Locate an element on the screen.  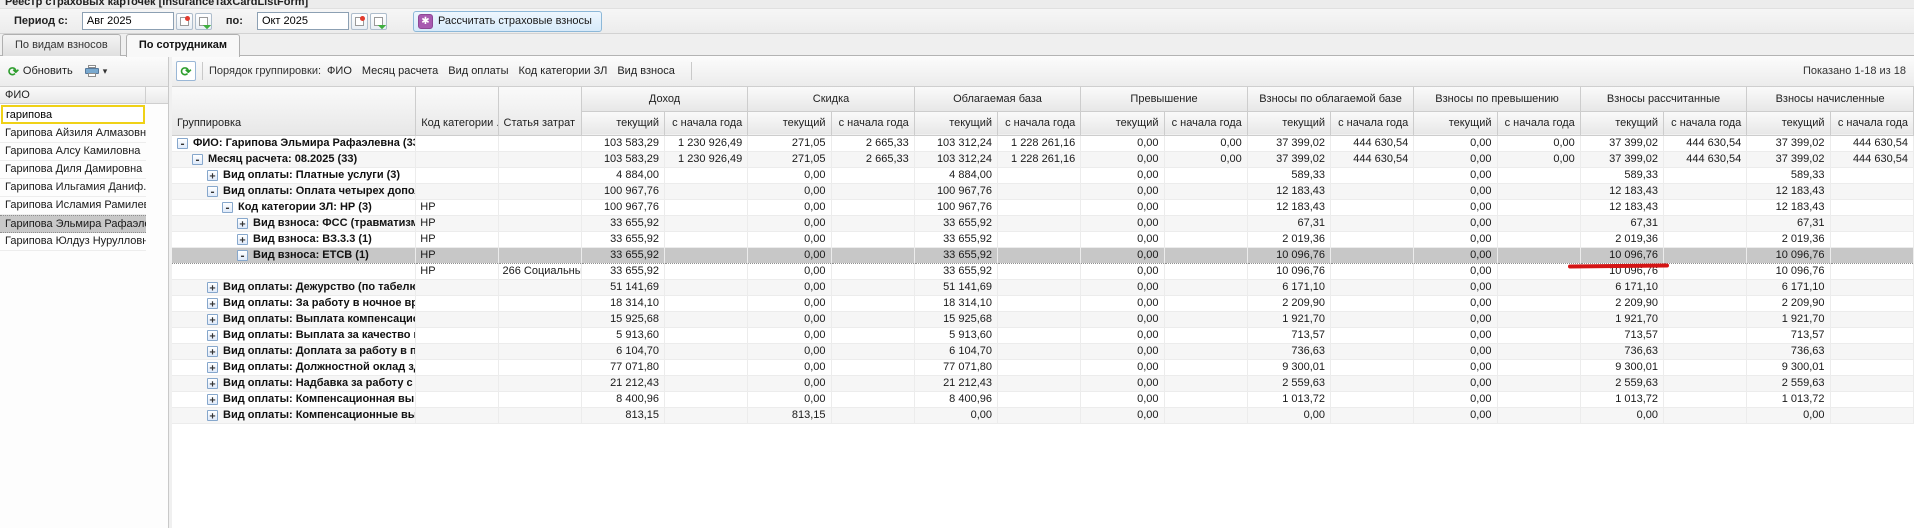
column-header: Статья затрат is located at coordinates (540, 111).